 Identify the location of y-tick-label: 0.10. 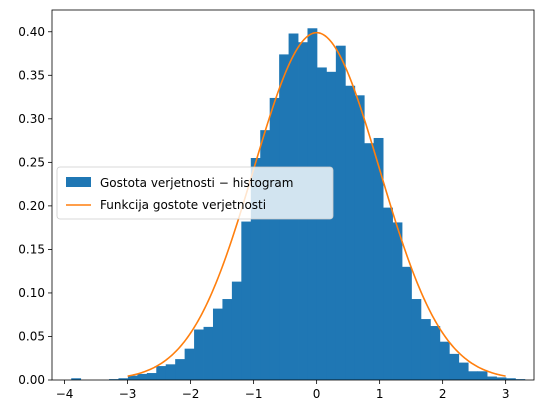
(31, 293).